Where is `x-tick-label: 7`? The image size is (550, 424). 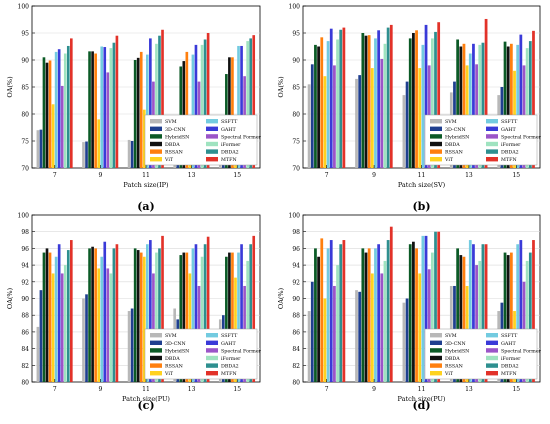 x-tick-label: 7 is located at coordinates (327, 389).